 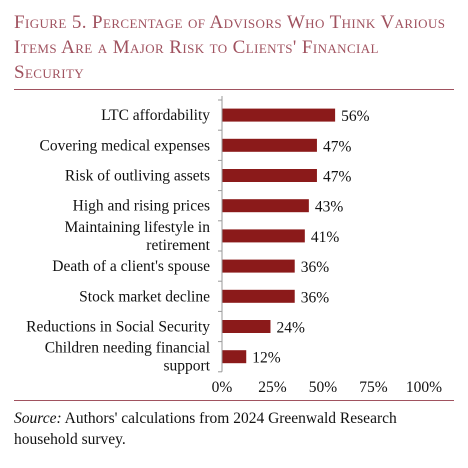 I want to click on x-tick-label: 75%, so click(x=373, y=387).